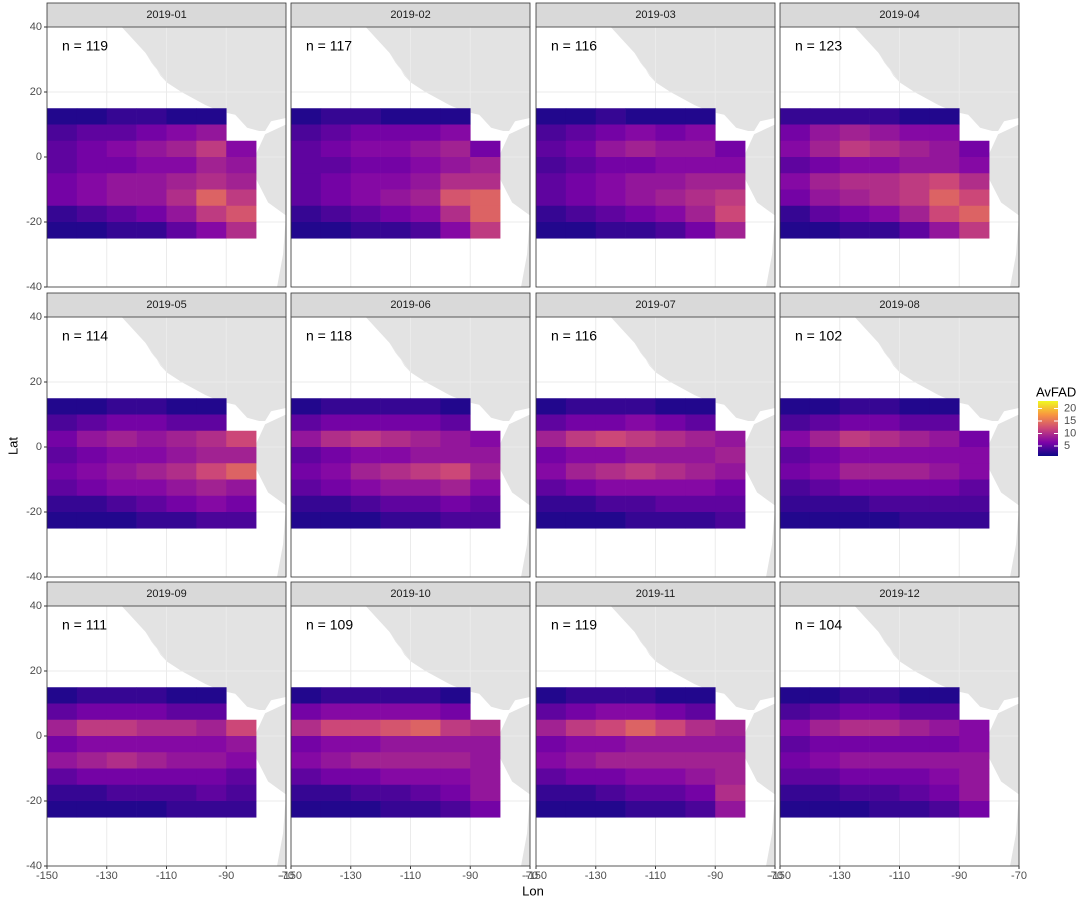  I want to click on x-tick-label: -70, so click(775, 876).